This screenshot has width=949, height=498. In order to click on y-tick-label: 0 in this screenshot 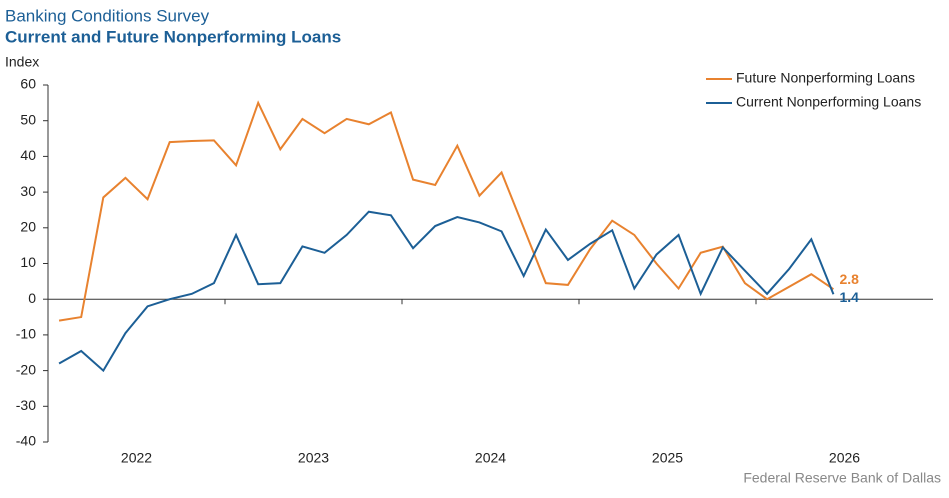, I will do `click(32, 298)`.